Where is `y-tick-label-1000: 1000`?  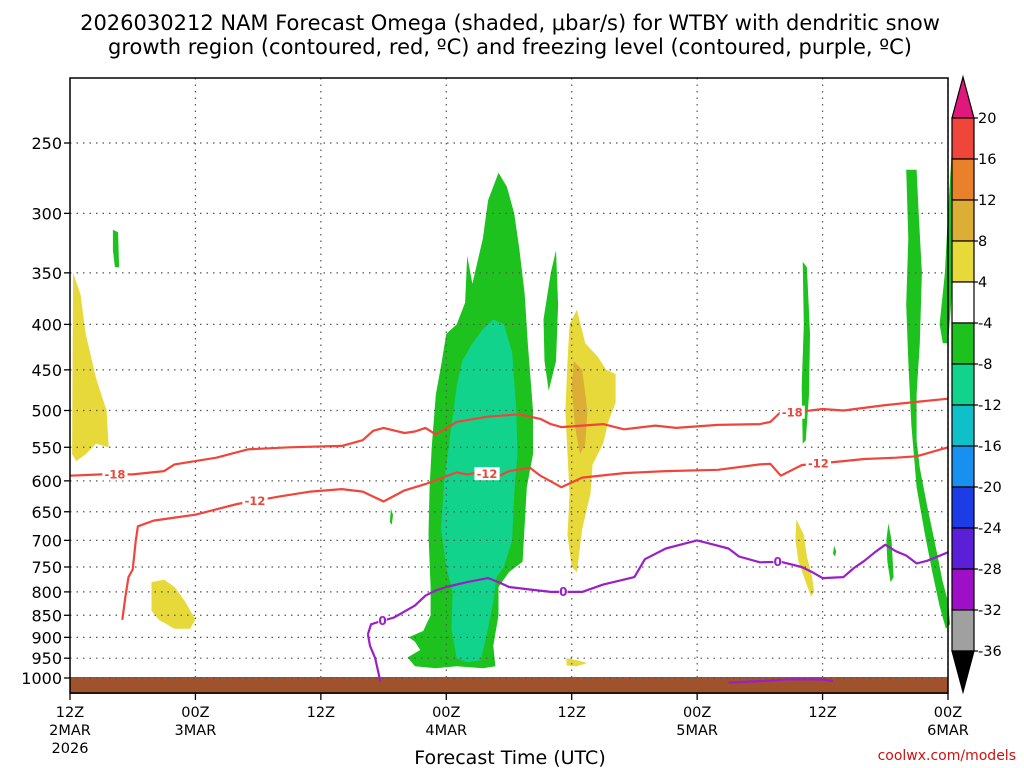 y-tick-label-1000: 1000 is located at coordinates (41, 678).